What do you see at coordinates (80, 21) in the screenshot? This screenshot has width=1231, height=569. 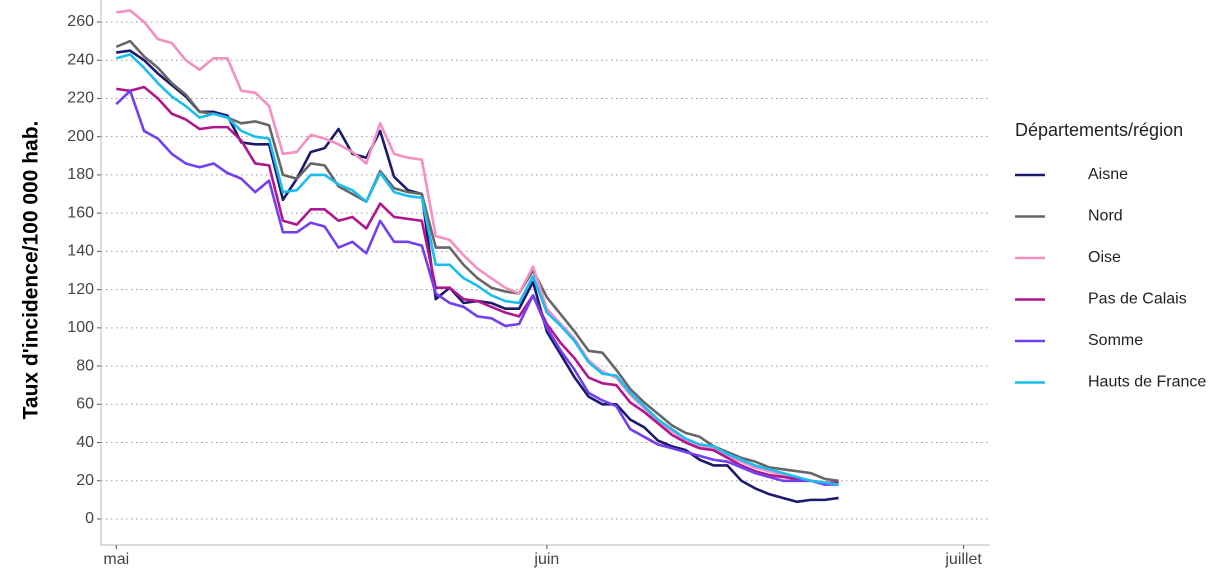 I see `y-tick-label: 260` at bounding box center [80, 21].